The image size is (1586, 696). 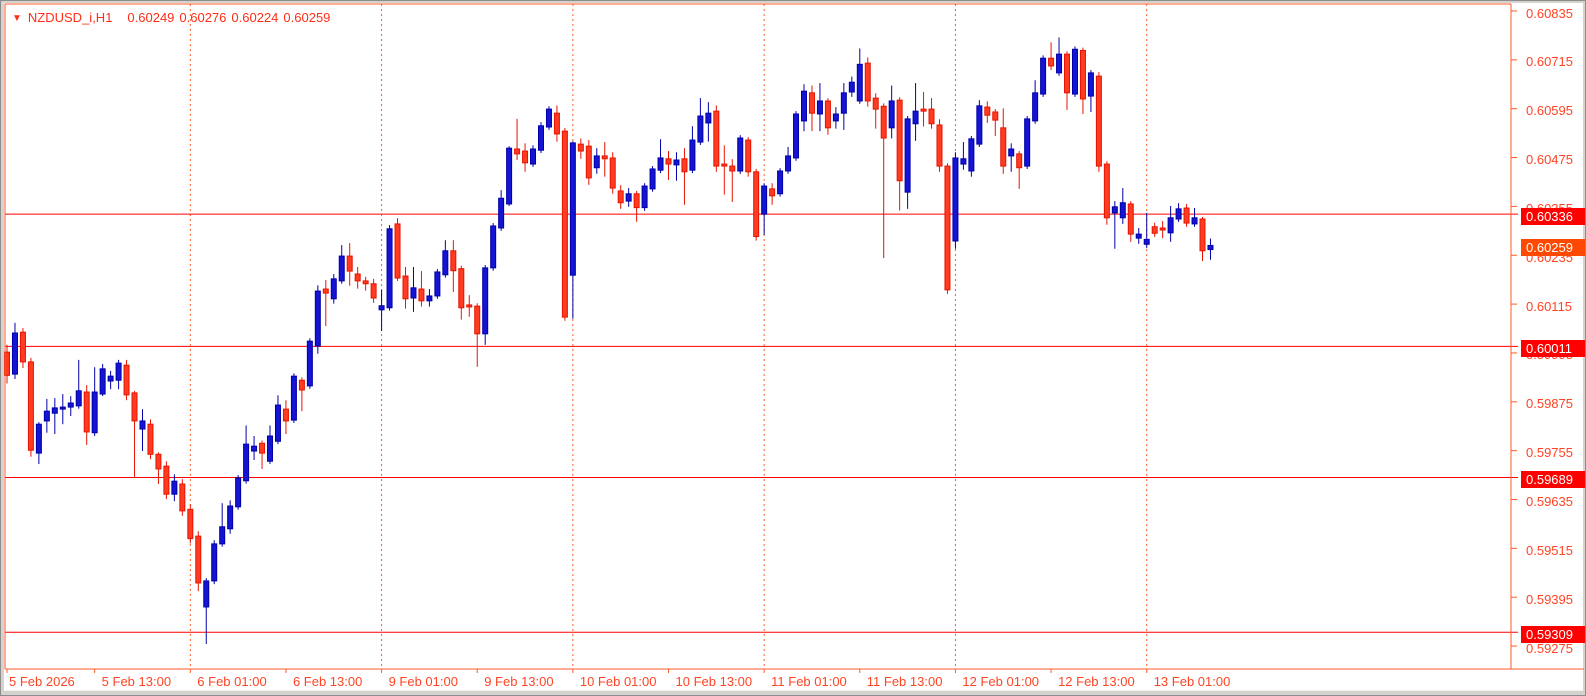 What do you see at coordinates (136, 681) in the screenshot?
I see `time-axis-label: 5 Feb 13:00` at bounding box center [136, 681].